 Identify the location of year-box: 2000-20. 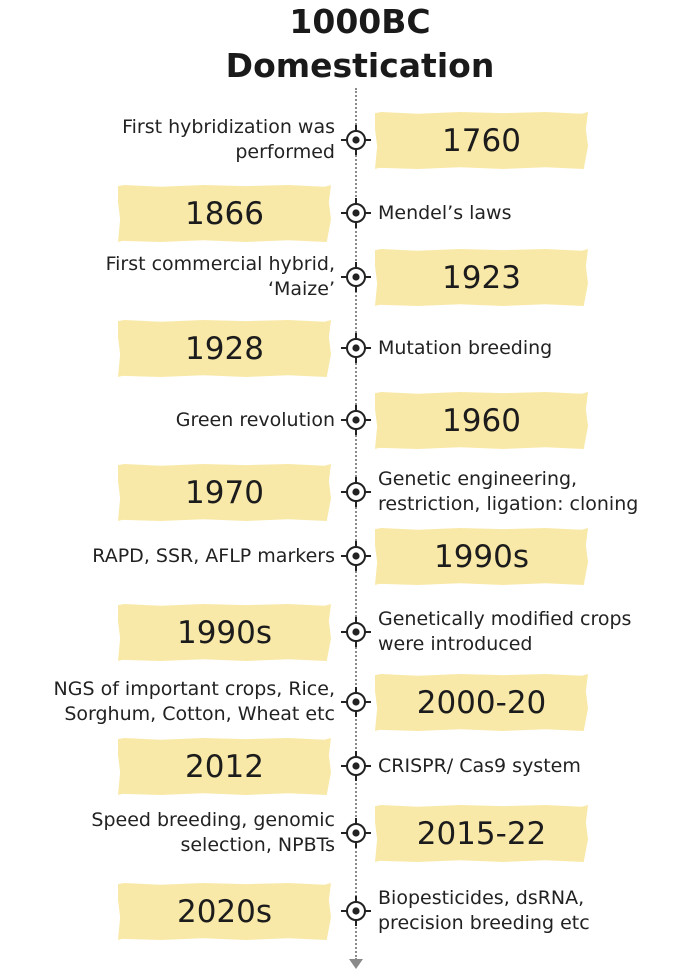
(481, 702).